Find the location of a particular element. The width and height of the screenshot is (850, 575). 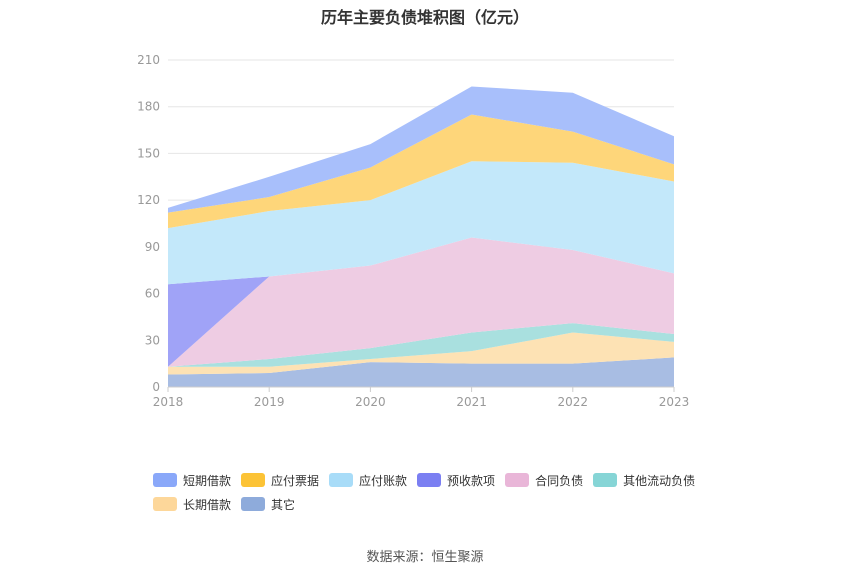

area-短期借款 is located at coordinates (421, 149).